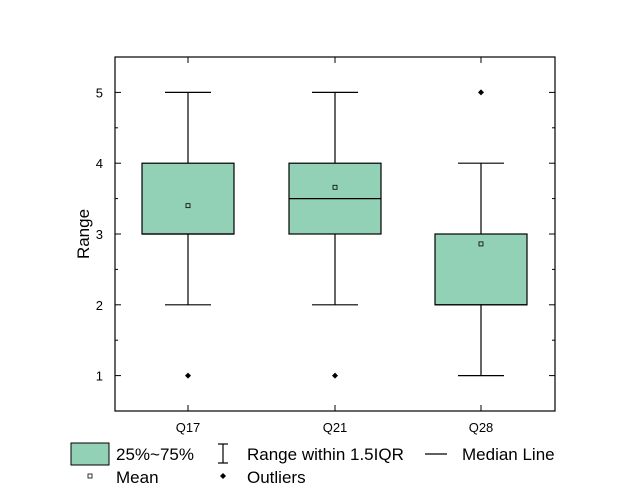 This screenshot has width=643, height=492. I want to click on legend-range-label: Range within 1.5IQR, so click(325, 454).